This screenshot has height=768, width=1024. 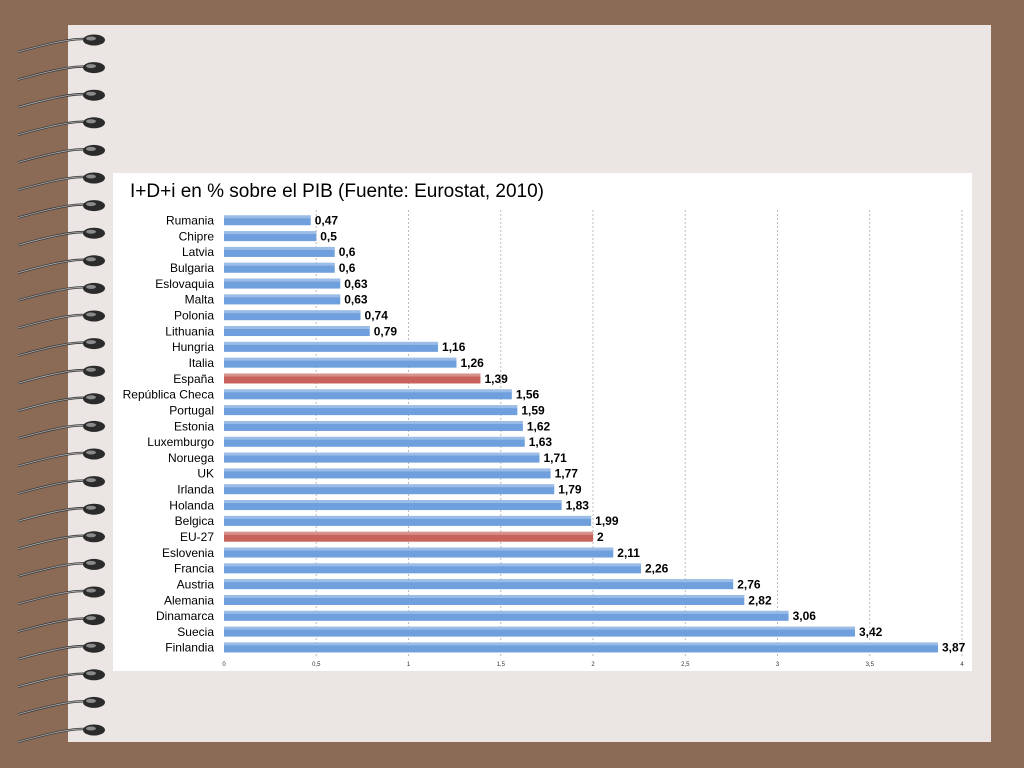 What do you see at coordinates (282, 299) in the screenshot?
I see `bar-malta` at bounding box center [282, 299].